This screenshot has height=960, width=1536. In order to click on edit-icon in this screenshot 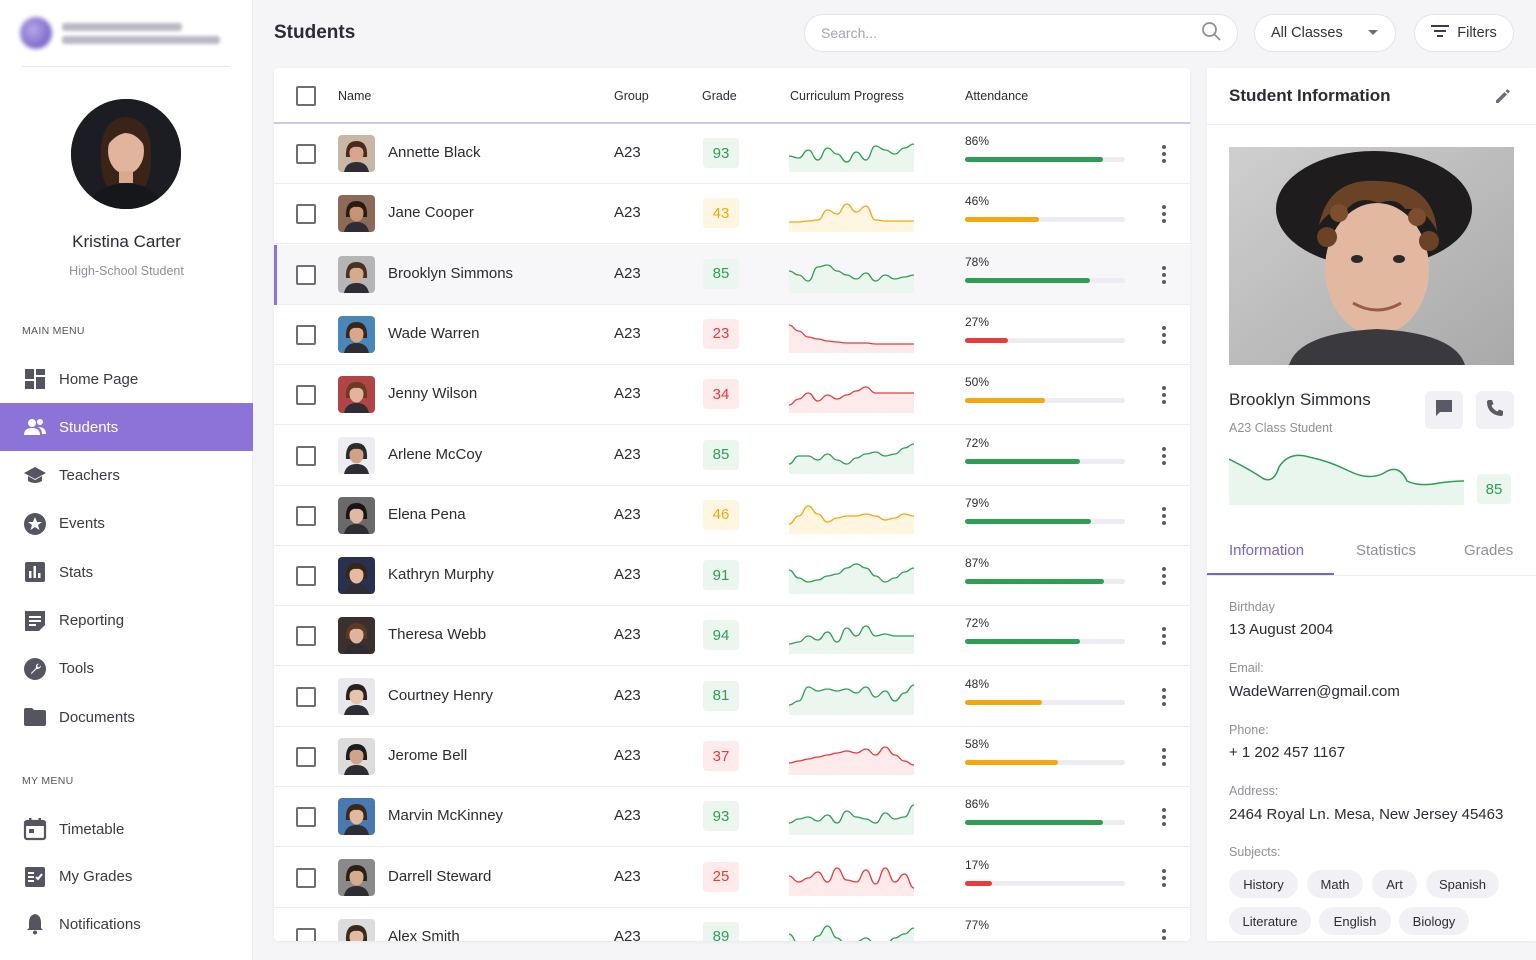, I will do `click(1503, 96)`.